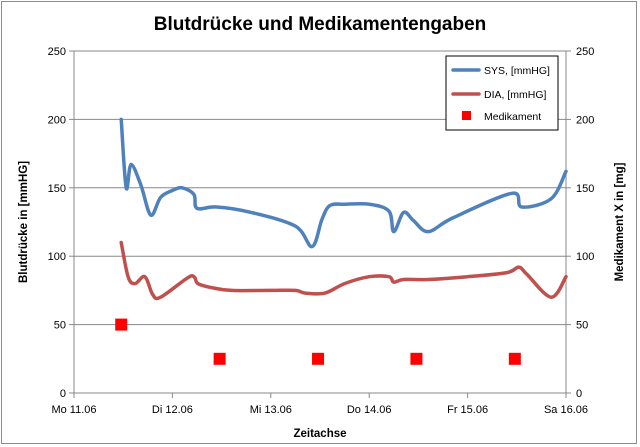  I want to click on x-axis-title: Zeitachse, so click(319, 434).